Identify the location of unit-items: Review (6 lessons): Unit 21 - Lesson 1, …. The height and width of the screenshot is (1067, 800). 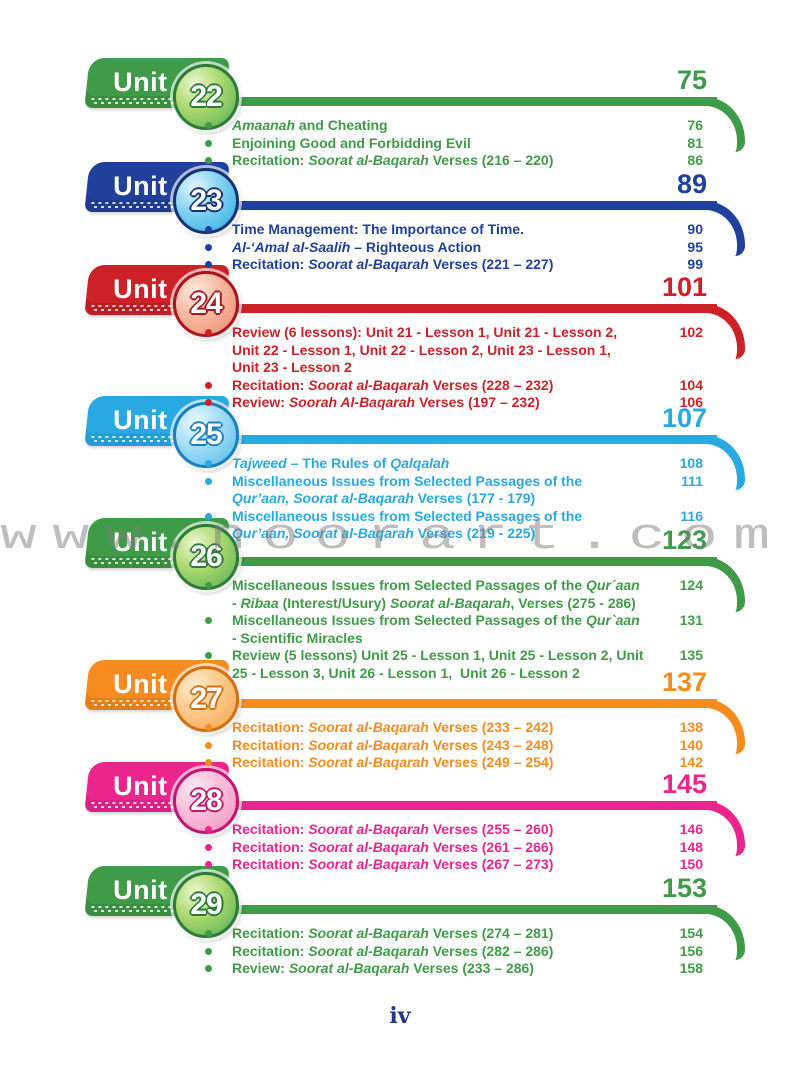
(394, 368).